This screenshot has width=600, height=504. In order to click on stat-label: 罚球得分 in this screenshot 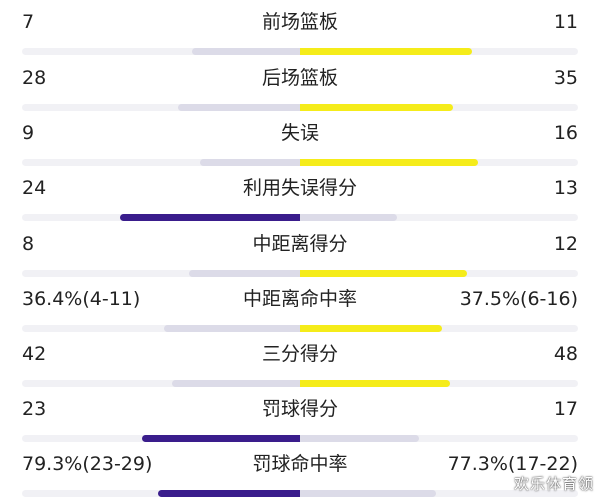, I will do `click(299, 409)`.